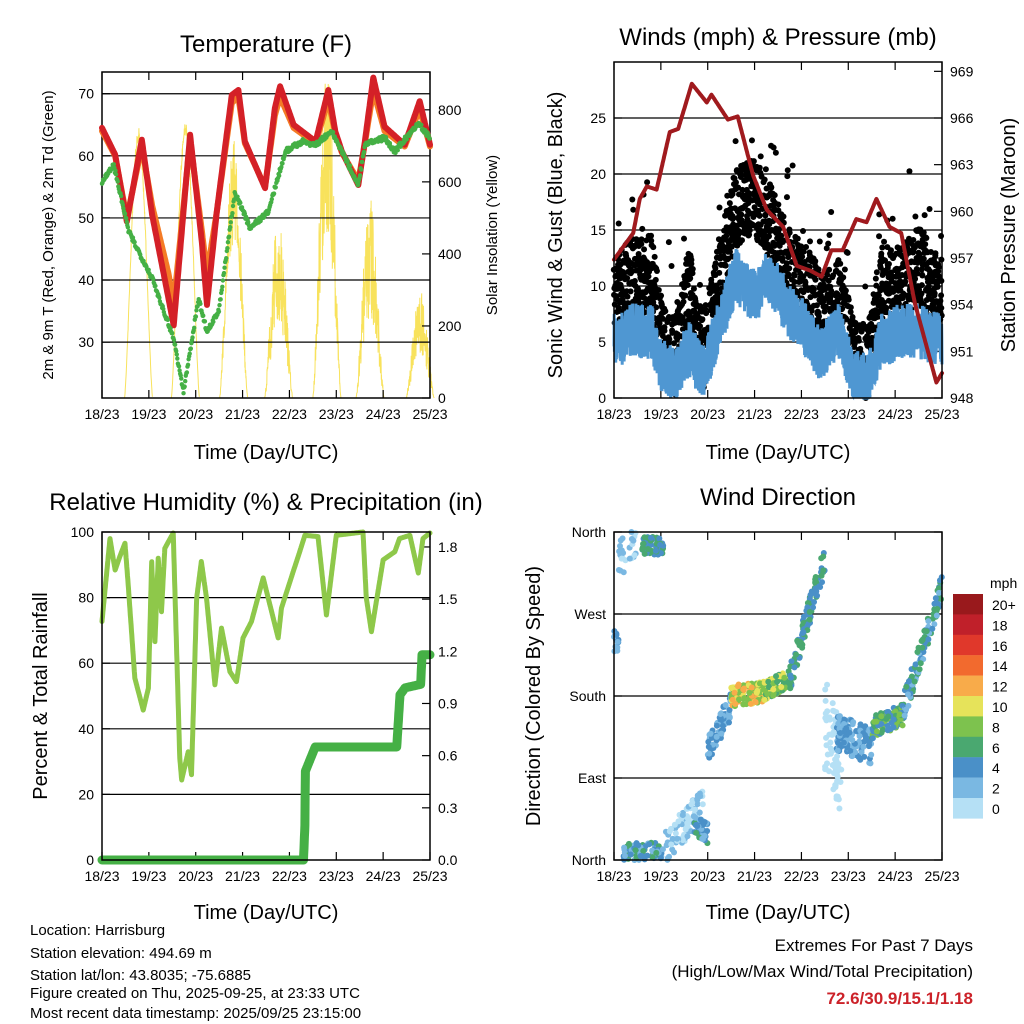 This screenshot has height=1024, width=1024. Describe the element at coordinates (450, 254) in the screenshot. I see `y-right-tick-label: 400` at that location.